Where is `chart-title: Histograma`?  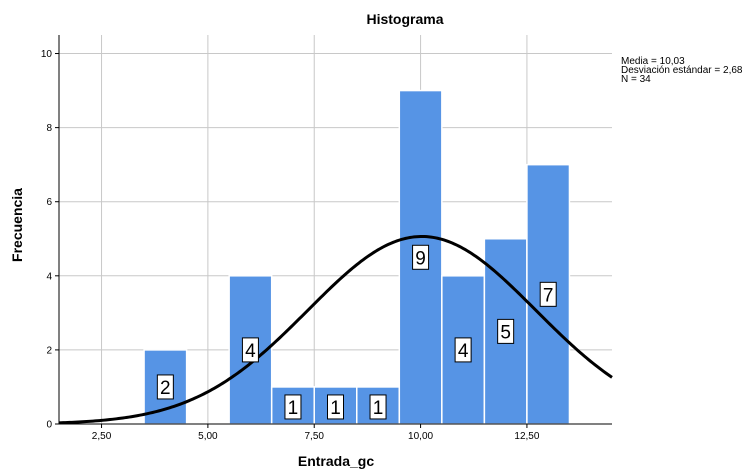
chart-title: Histograma is located at coordinates (404, 19).